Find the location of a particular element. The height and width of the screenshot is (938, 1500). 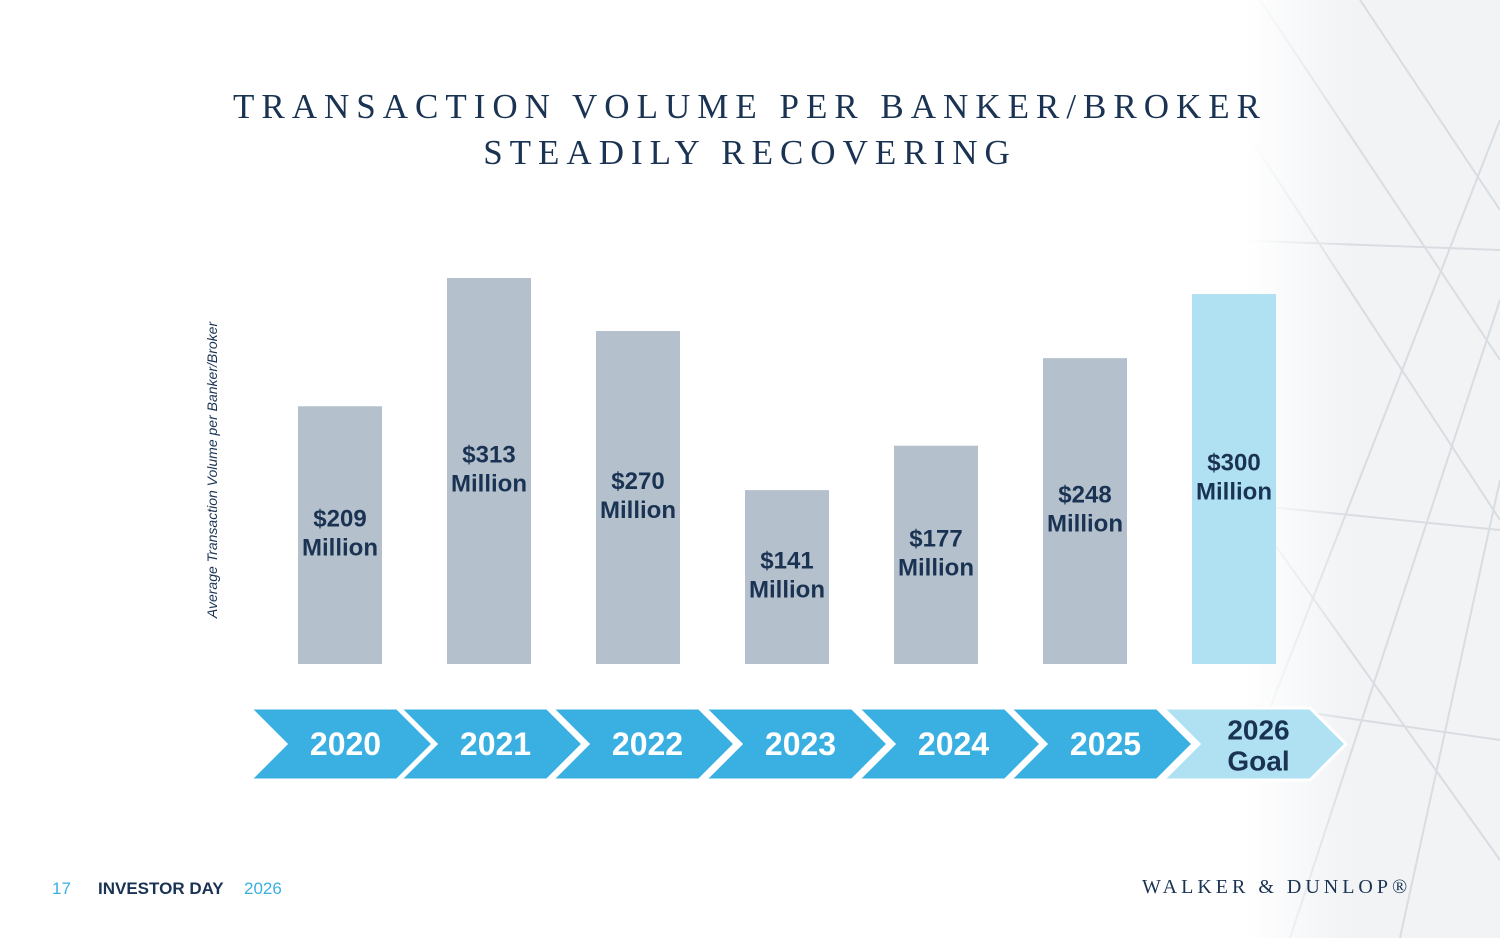

bar-value-label-line: $270 is located at coordinates (637, 481).